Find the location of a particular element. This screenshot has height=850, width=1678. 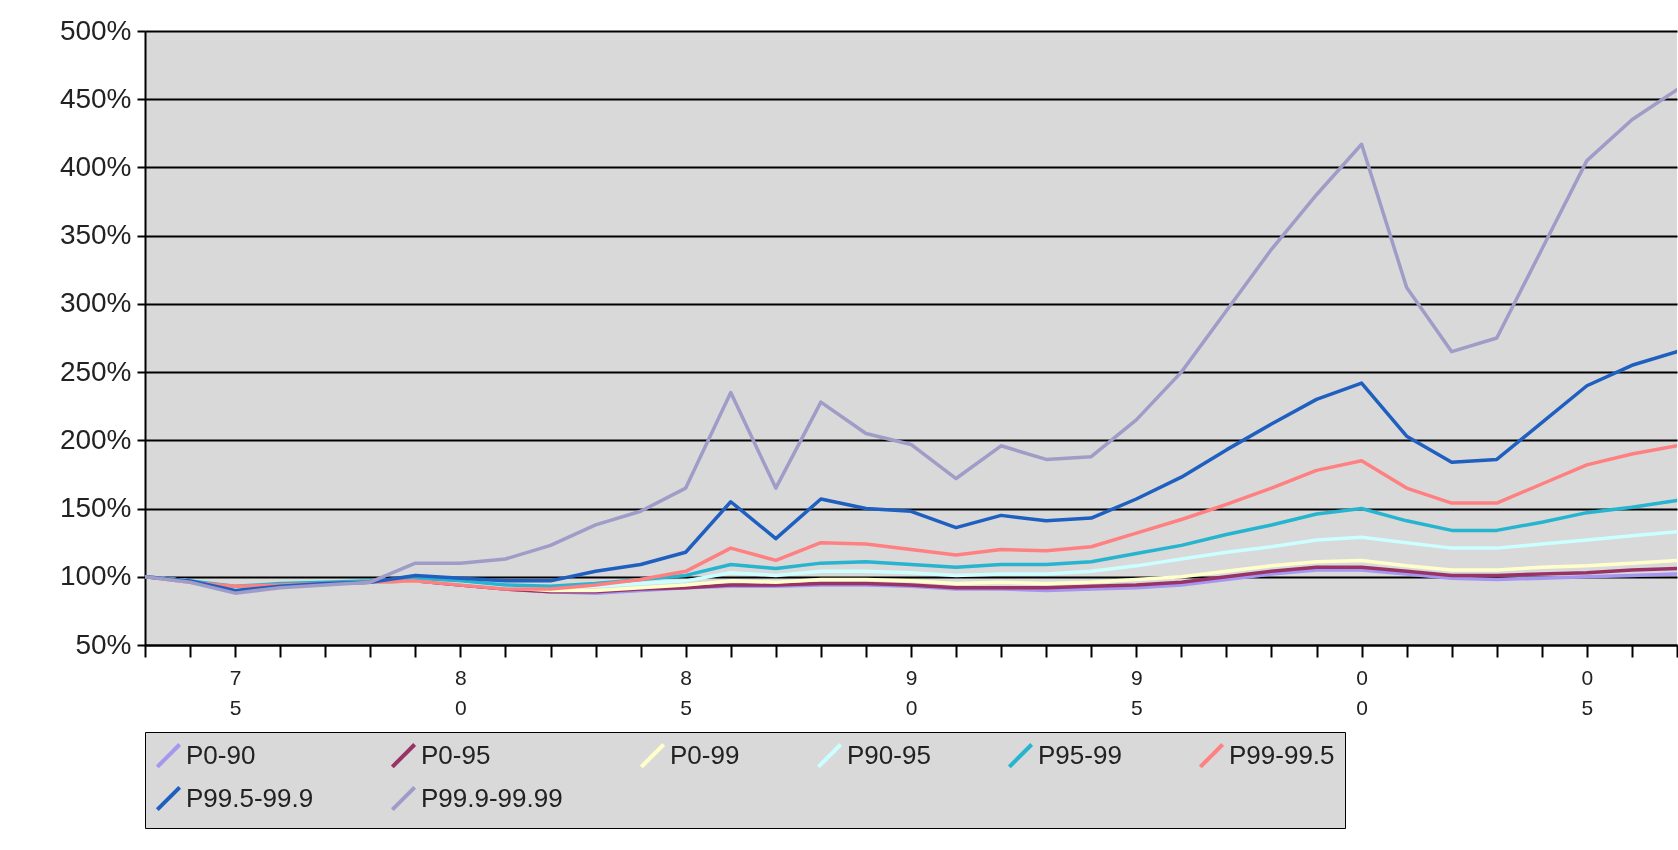

y-tick-label: 500% is located at coordinates (95, 30).